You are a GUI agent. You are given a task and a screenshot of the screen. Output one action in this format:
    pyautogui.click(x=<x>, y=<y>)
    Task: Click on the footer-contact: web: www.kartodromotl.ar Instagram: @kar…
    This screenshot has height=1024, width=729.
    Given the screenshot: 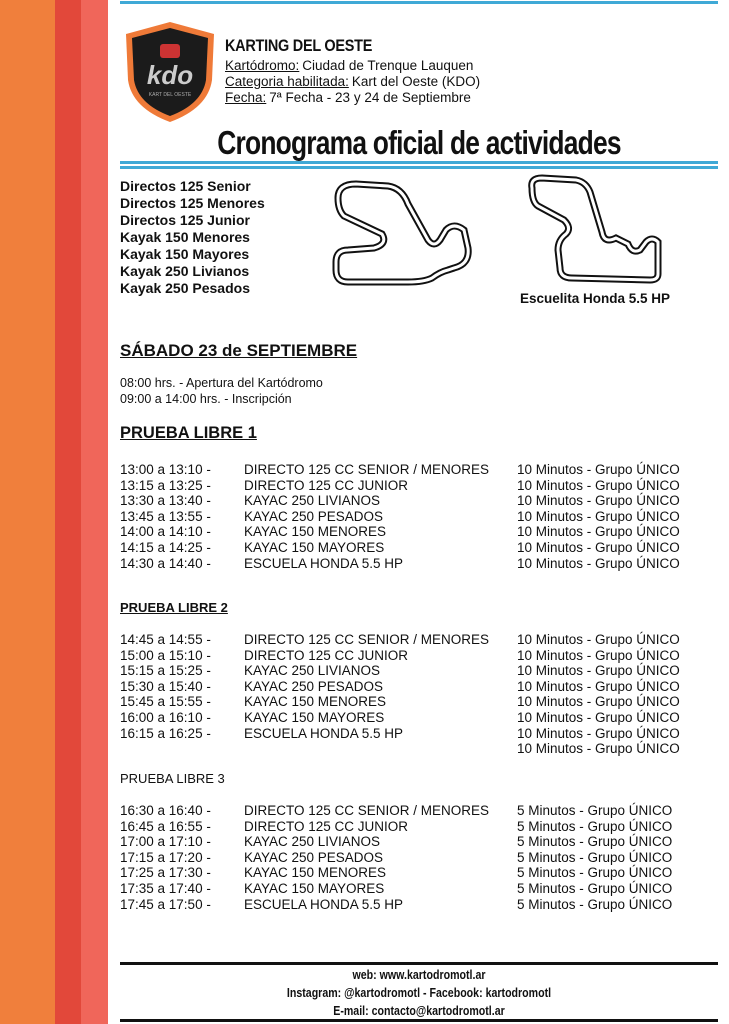 What is the action you would take?
    pyautogui.click(x=419, y=993)
    